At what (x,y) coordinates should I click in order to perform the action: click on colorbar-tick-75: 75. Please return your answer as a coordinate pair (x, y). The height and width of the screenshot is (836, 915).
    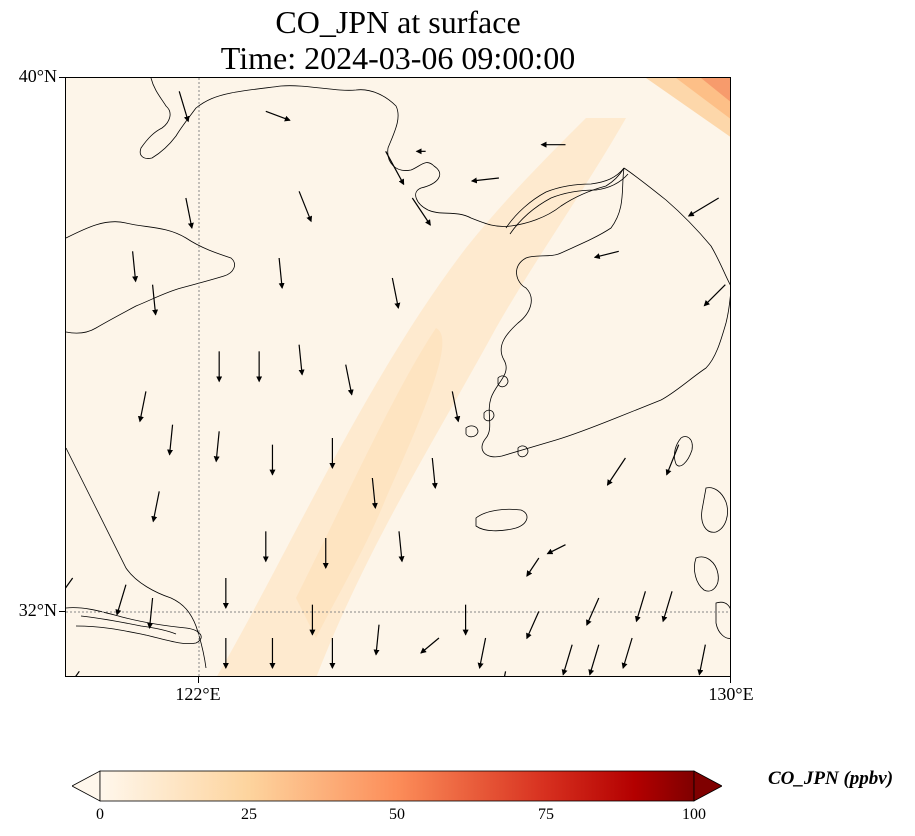
    Looking at the image, I should click on (546, 814).